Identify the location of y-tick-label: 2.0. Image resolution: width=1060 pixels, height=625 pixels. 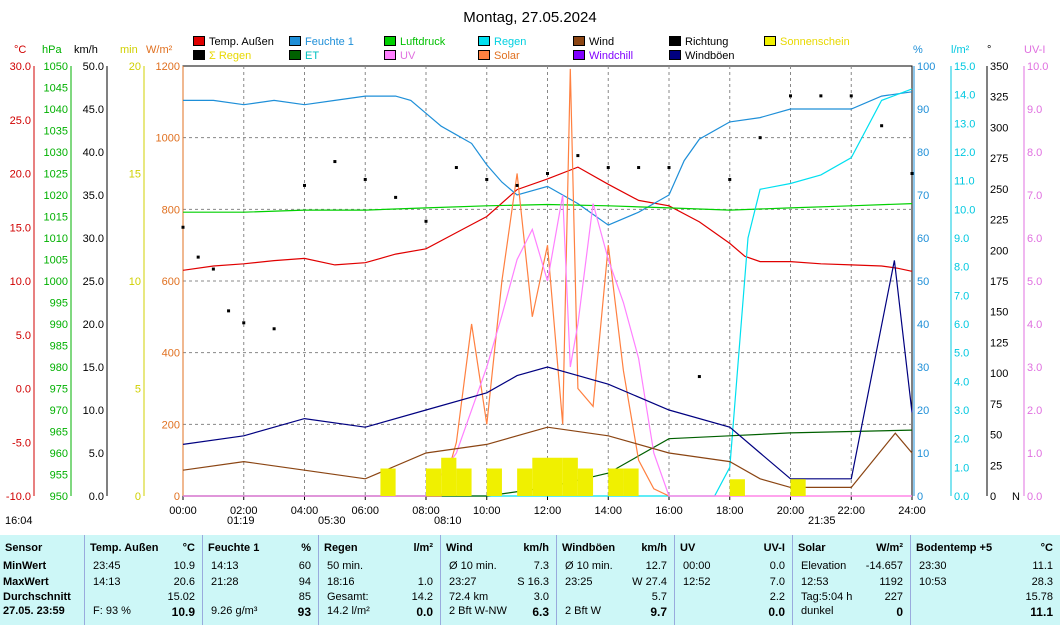
(1034, 411).